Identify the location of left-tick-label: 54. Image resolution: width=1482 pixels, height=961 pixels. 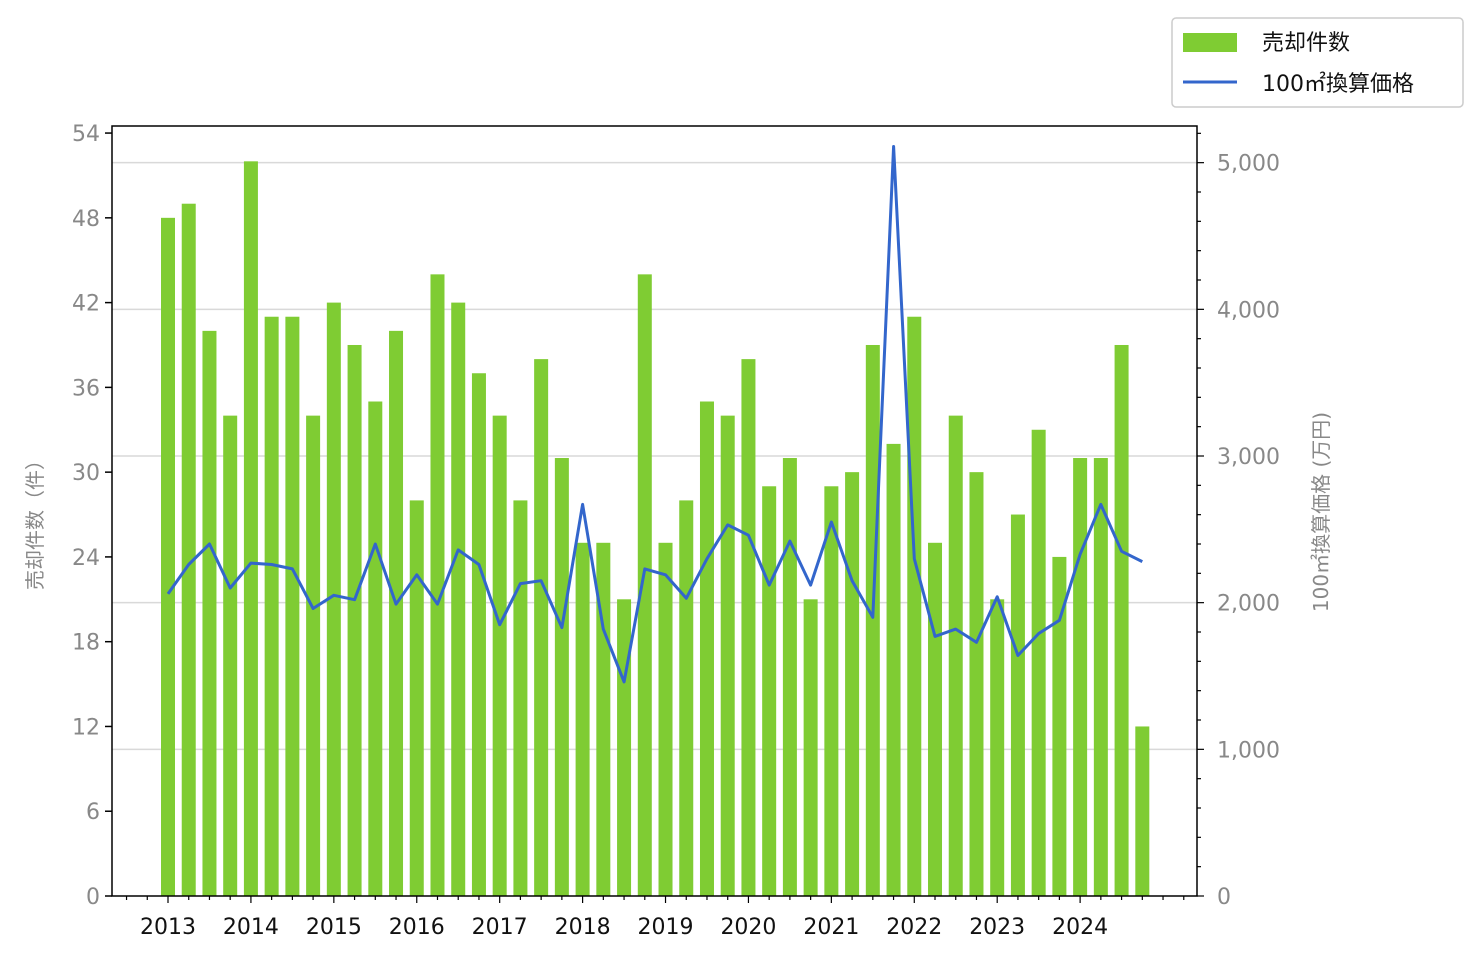
(86, 134).